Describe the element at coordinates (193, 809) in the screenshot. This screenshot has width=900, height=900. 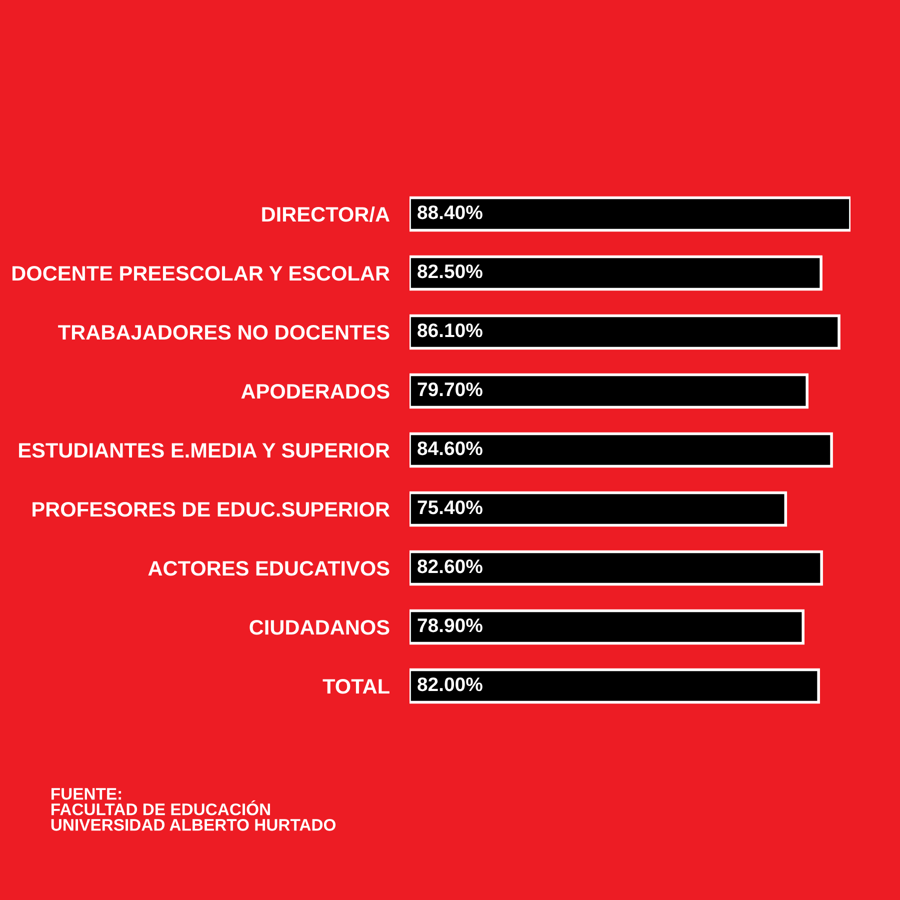
I see `source-note: FUENTE: FACULTAD DE EDUCACIÓN UNIVERSIDAD ALBERTO HURTADO` at that location.